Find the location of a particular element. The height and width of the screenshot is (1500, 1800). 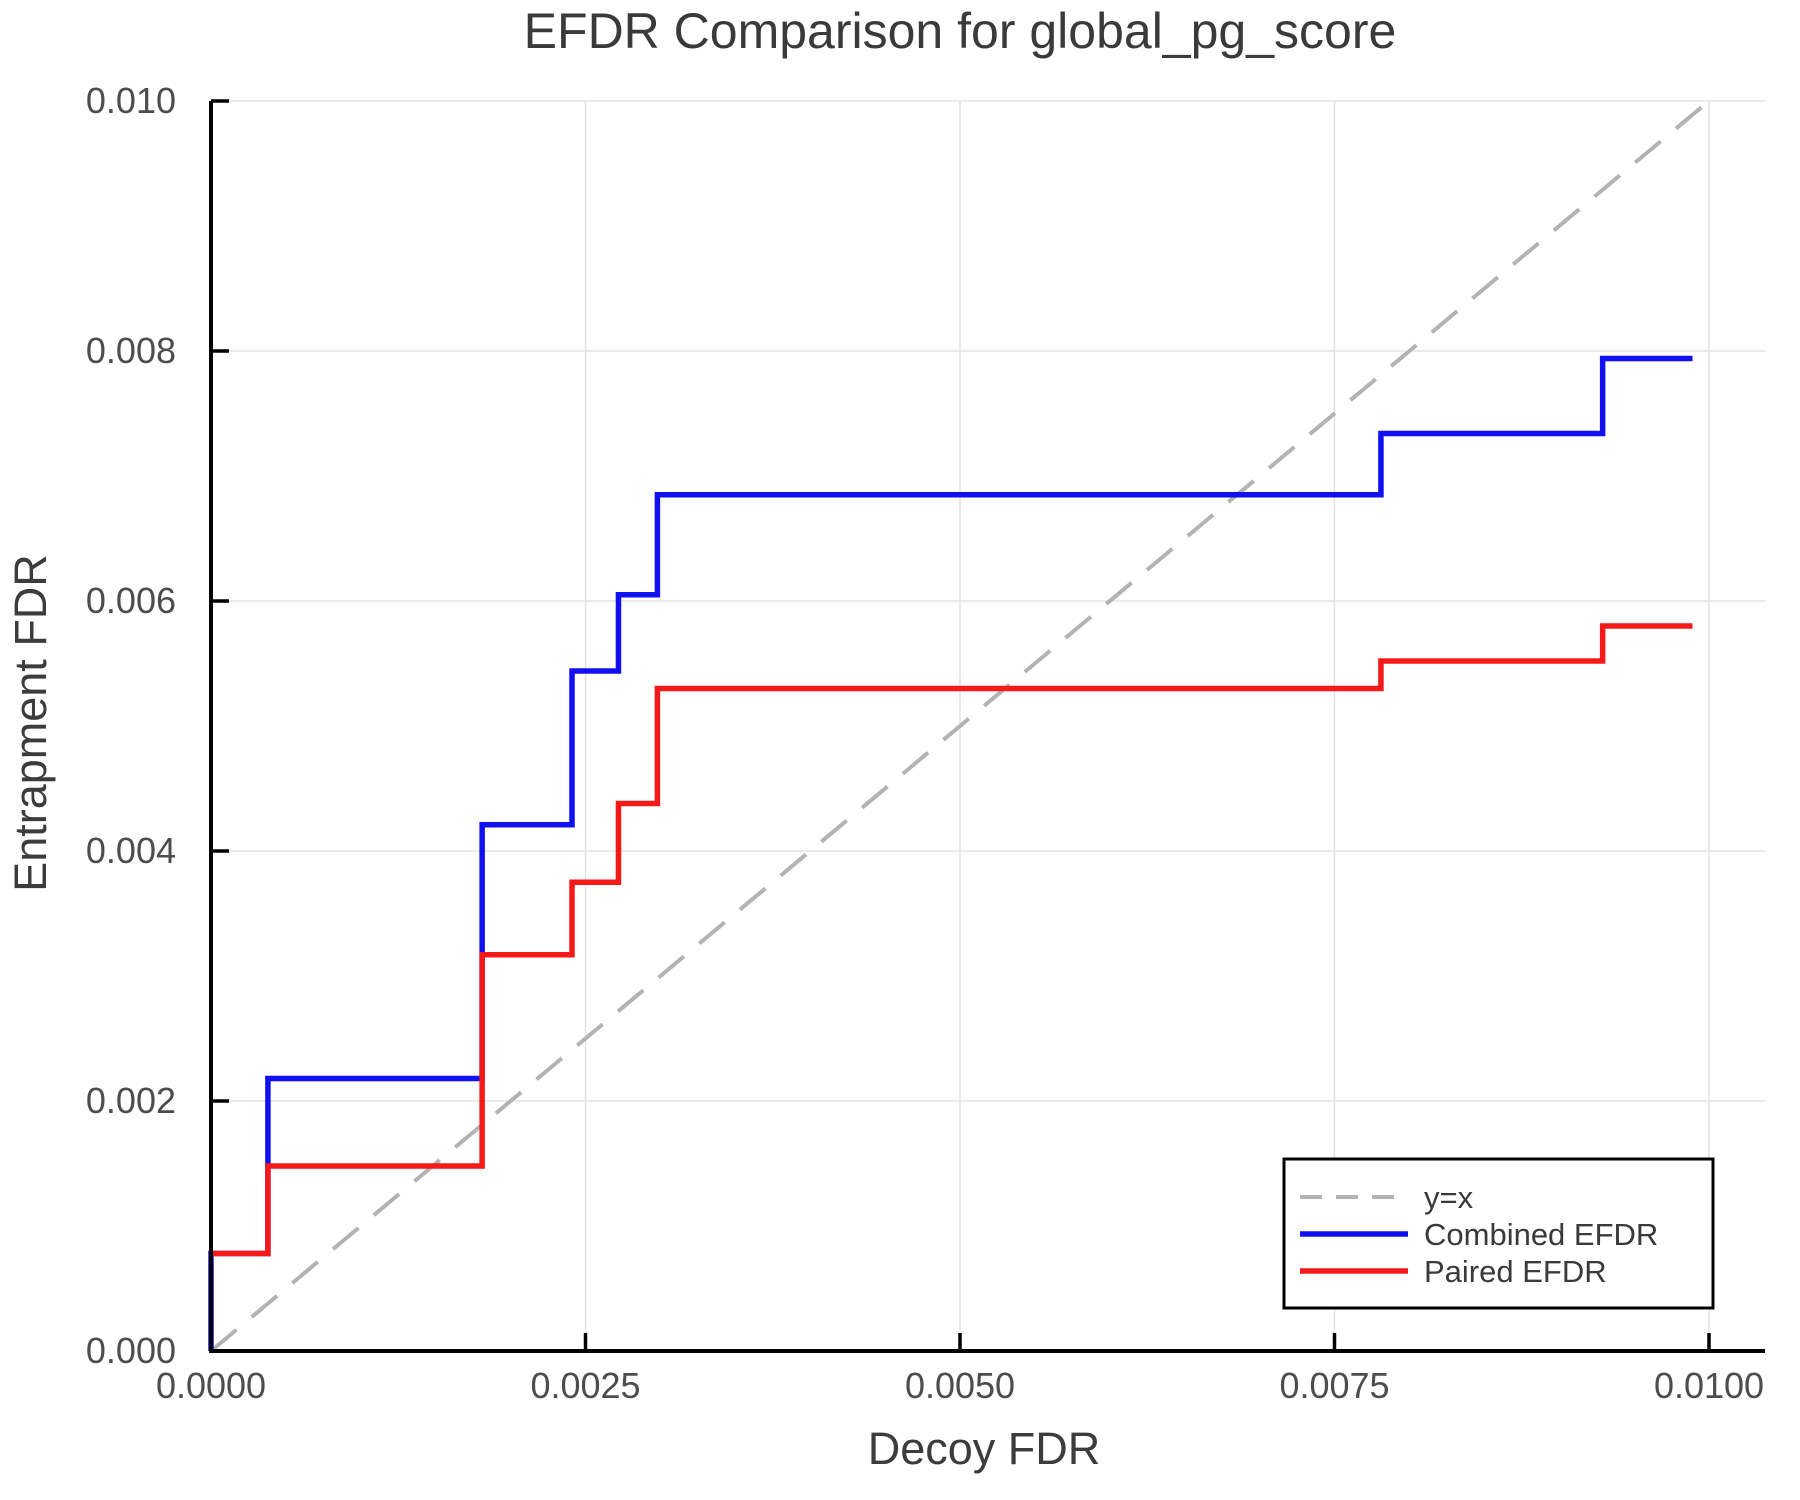

y-tick-label: 0.000 is located at coordinates (131, 1350).